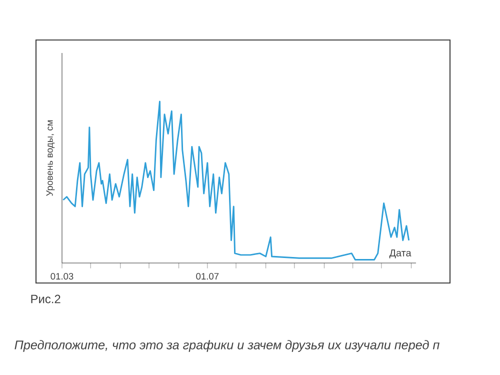  Describe the element at coordinates (50, 158) in the screenshot. I see `y-axis-title: Уровень воды, см` at that location.